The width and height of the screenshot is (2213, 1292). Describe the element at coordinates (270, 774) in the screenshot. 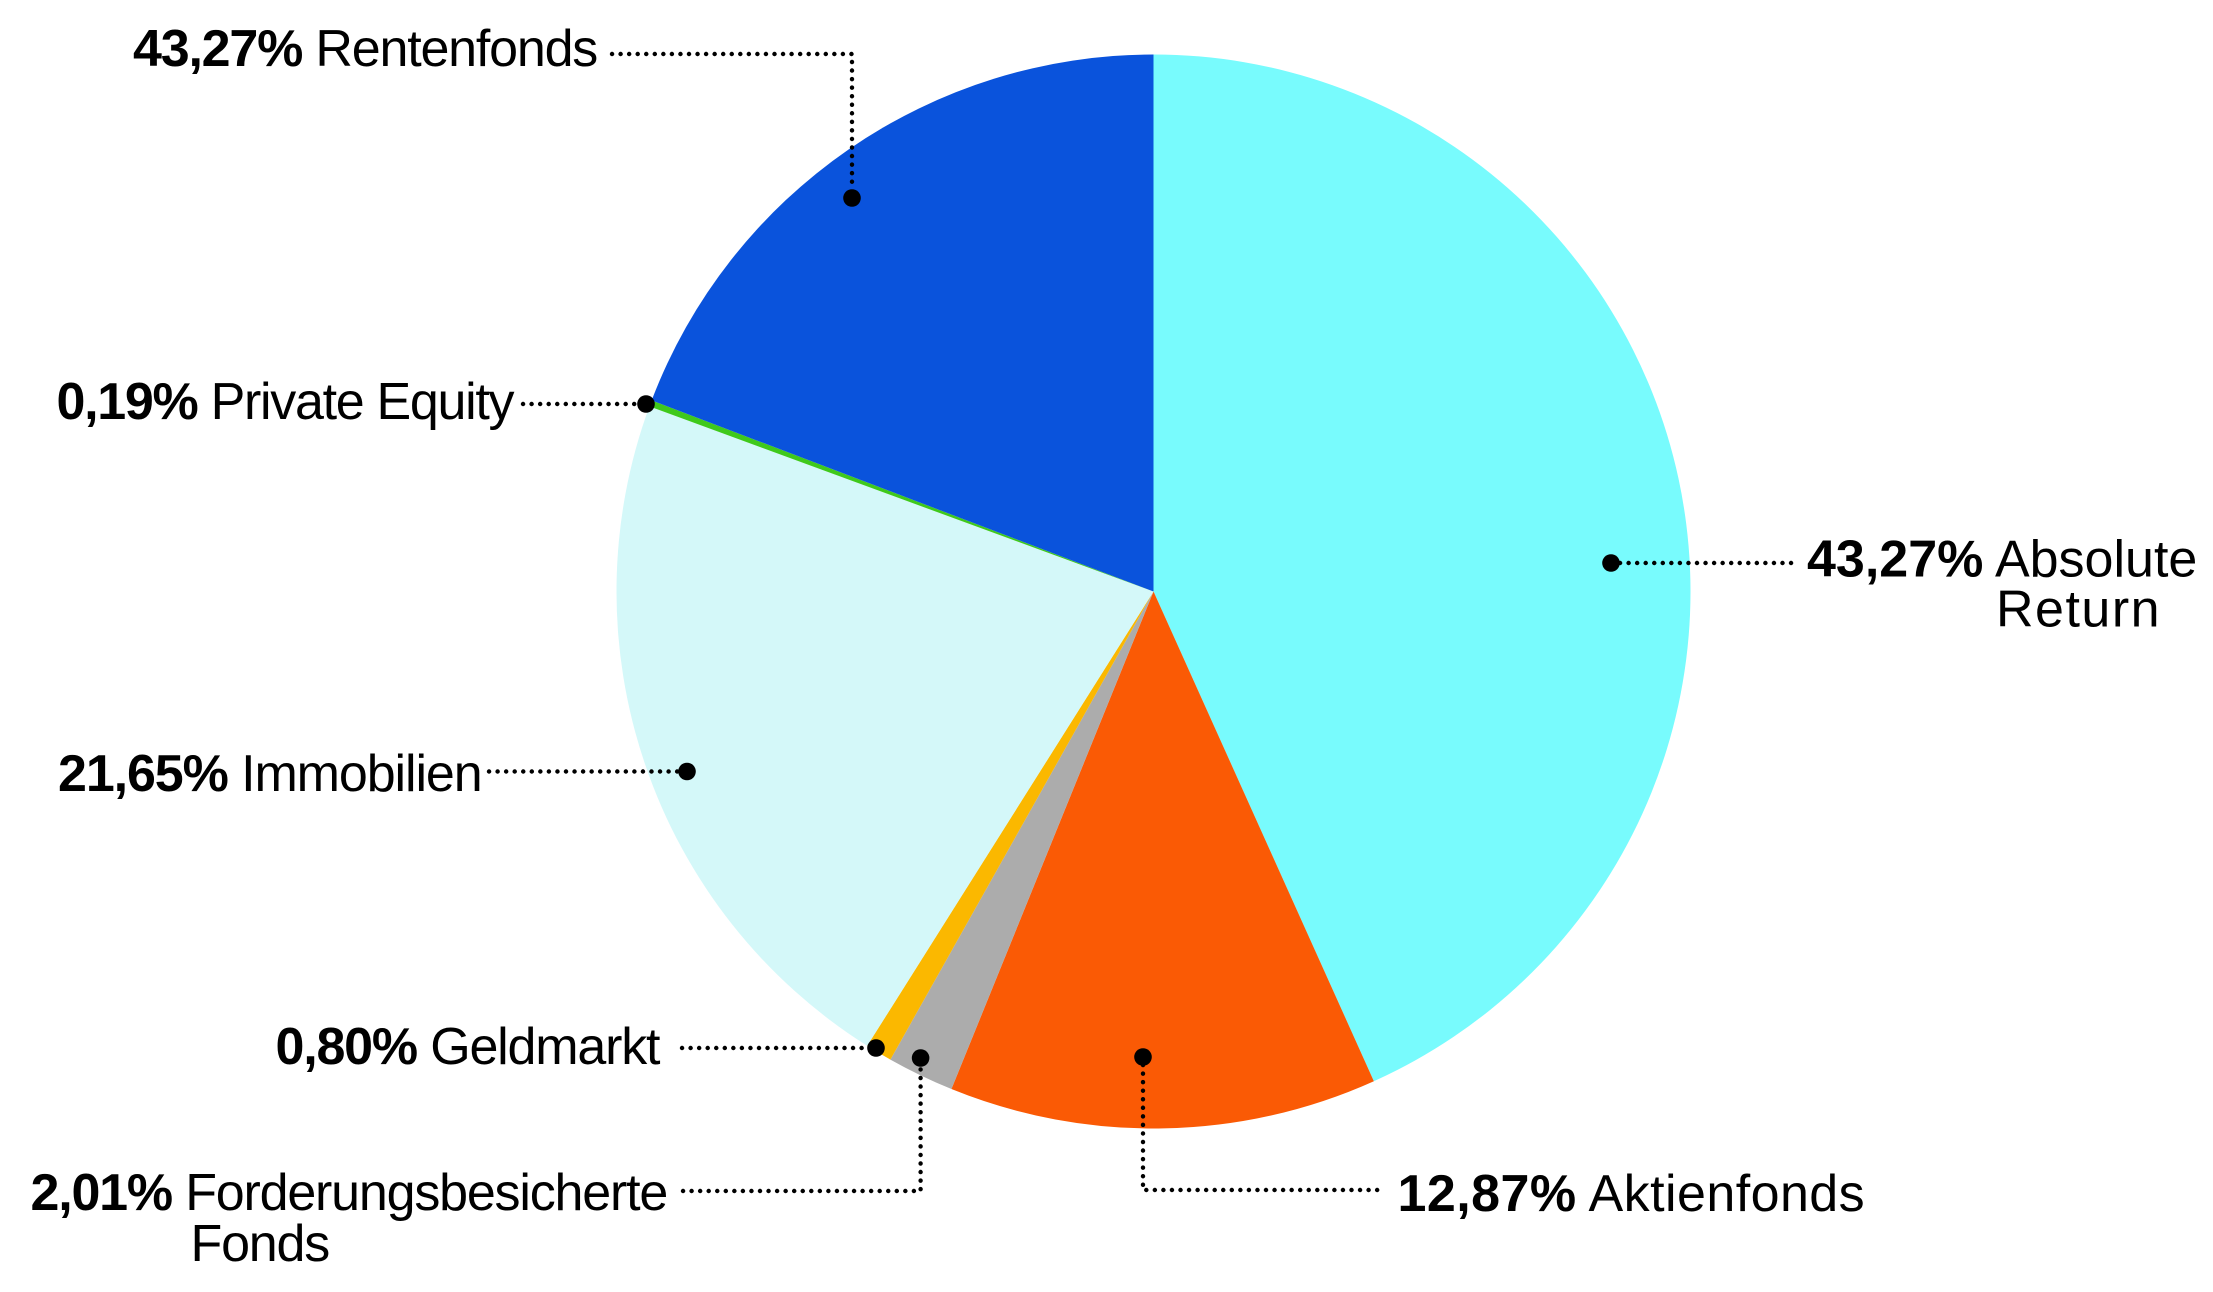

I see `svg-text: 21,65% Immobilien` at that location.